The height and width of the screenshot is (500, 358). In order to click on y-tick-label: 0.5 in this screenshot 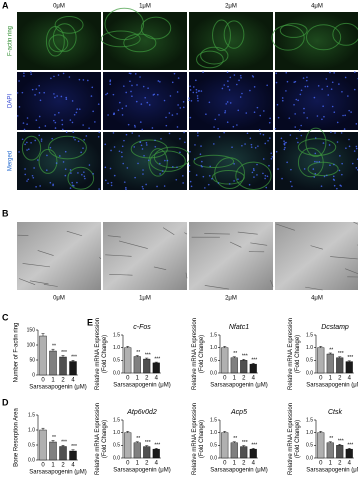, I will do `click(31, 445)`.